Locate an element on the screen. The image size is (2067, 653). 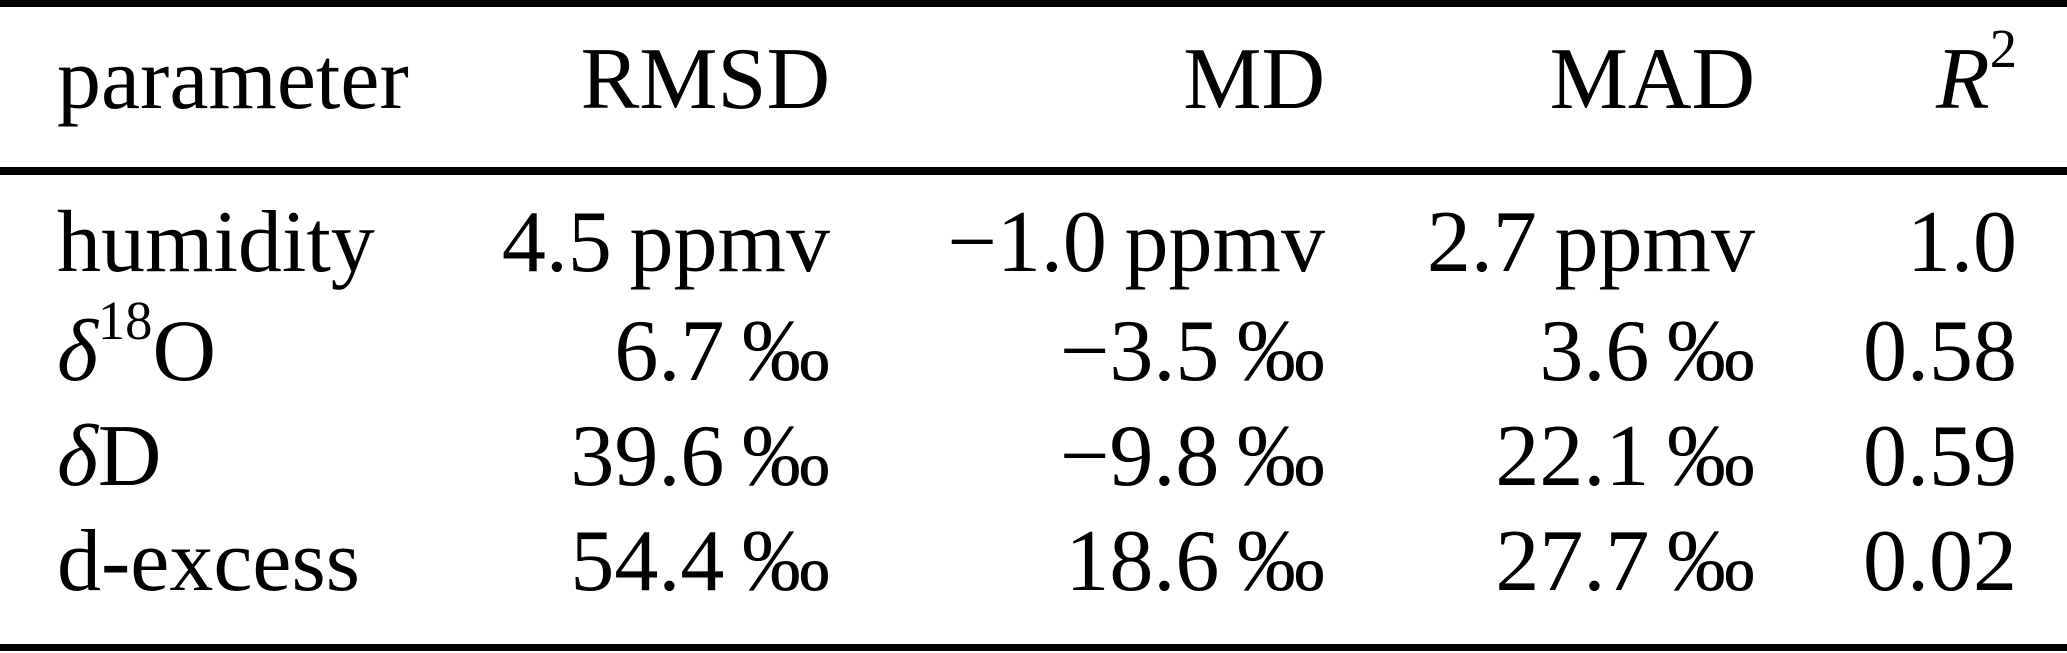
cell-rmsd: 39.6 ‰ is located at coordinates (700, 456).